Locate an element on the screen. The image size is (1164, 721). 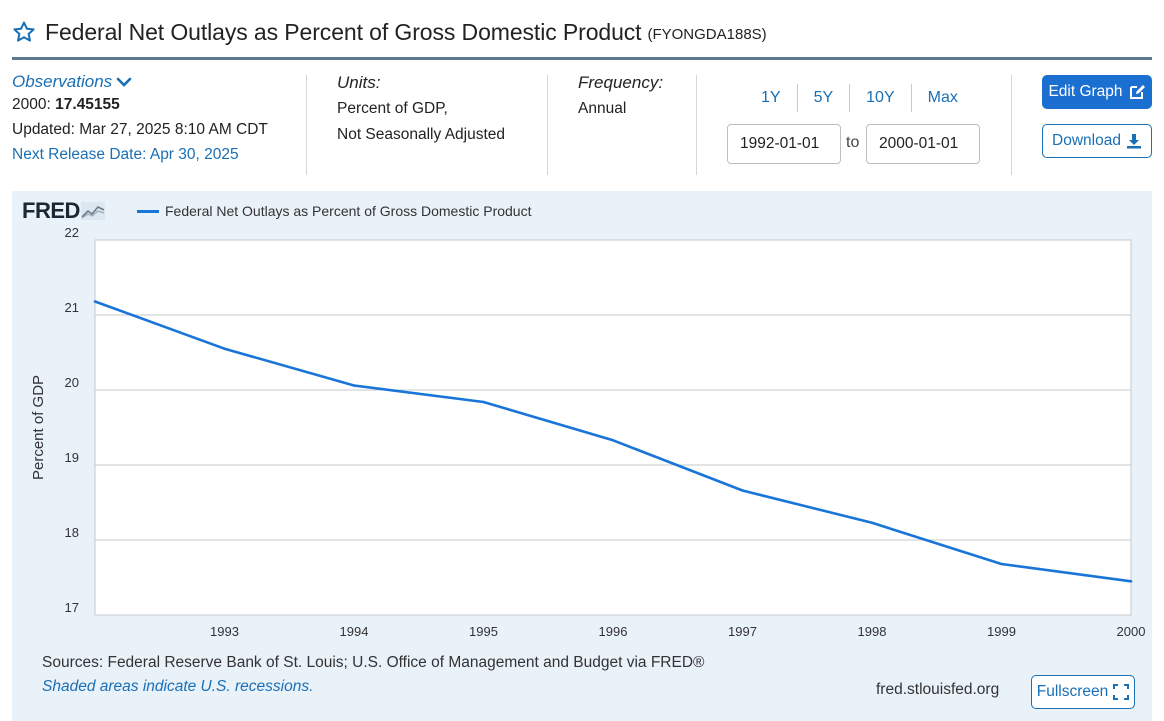
latest-observation-value: 17.45155 is located at coordinates (87, 104).